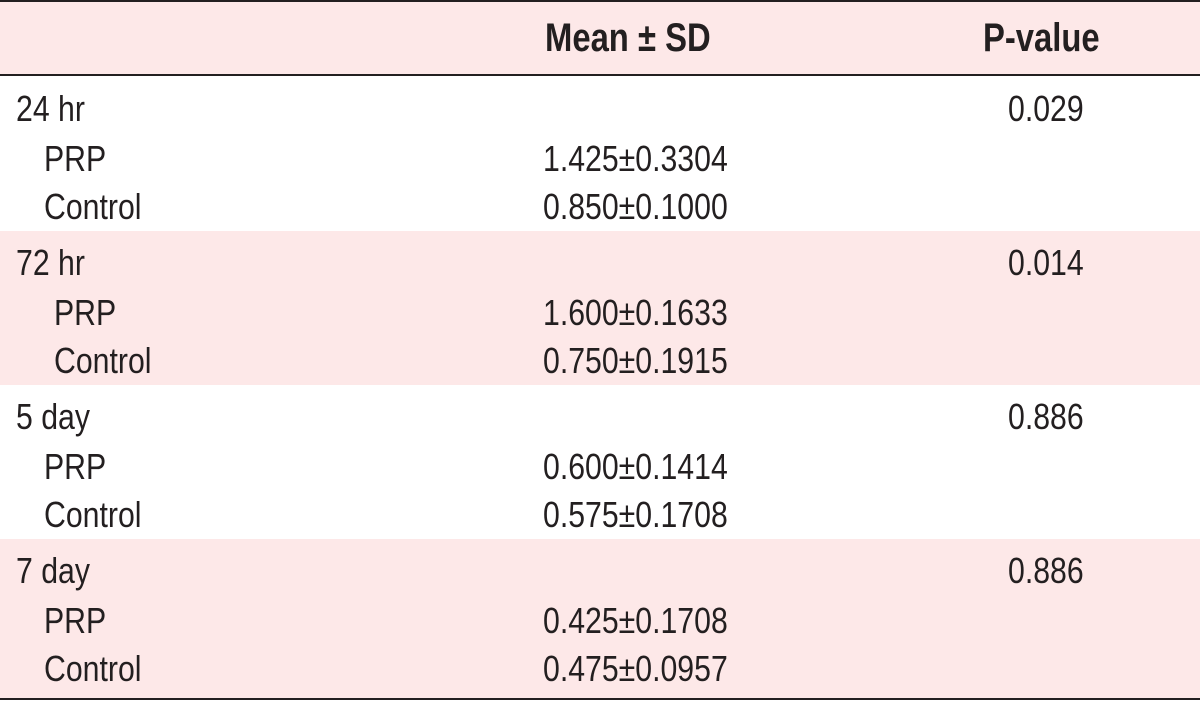  Describe the element at coordinates (1046, 108) in the screenshot. I see `p-value: 0.029` at that location.